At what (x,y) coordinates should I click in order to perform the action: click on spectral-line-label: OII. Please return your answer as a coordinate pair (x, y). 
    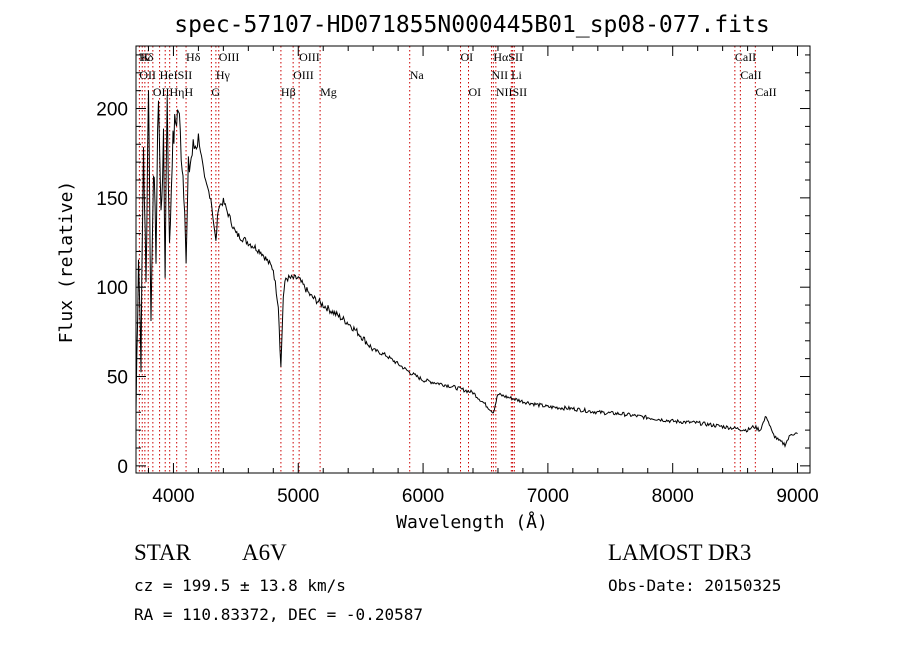
    Looking at the image, I should click on (147, 75).